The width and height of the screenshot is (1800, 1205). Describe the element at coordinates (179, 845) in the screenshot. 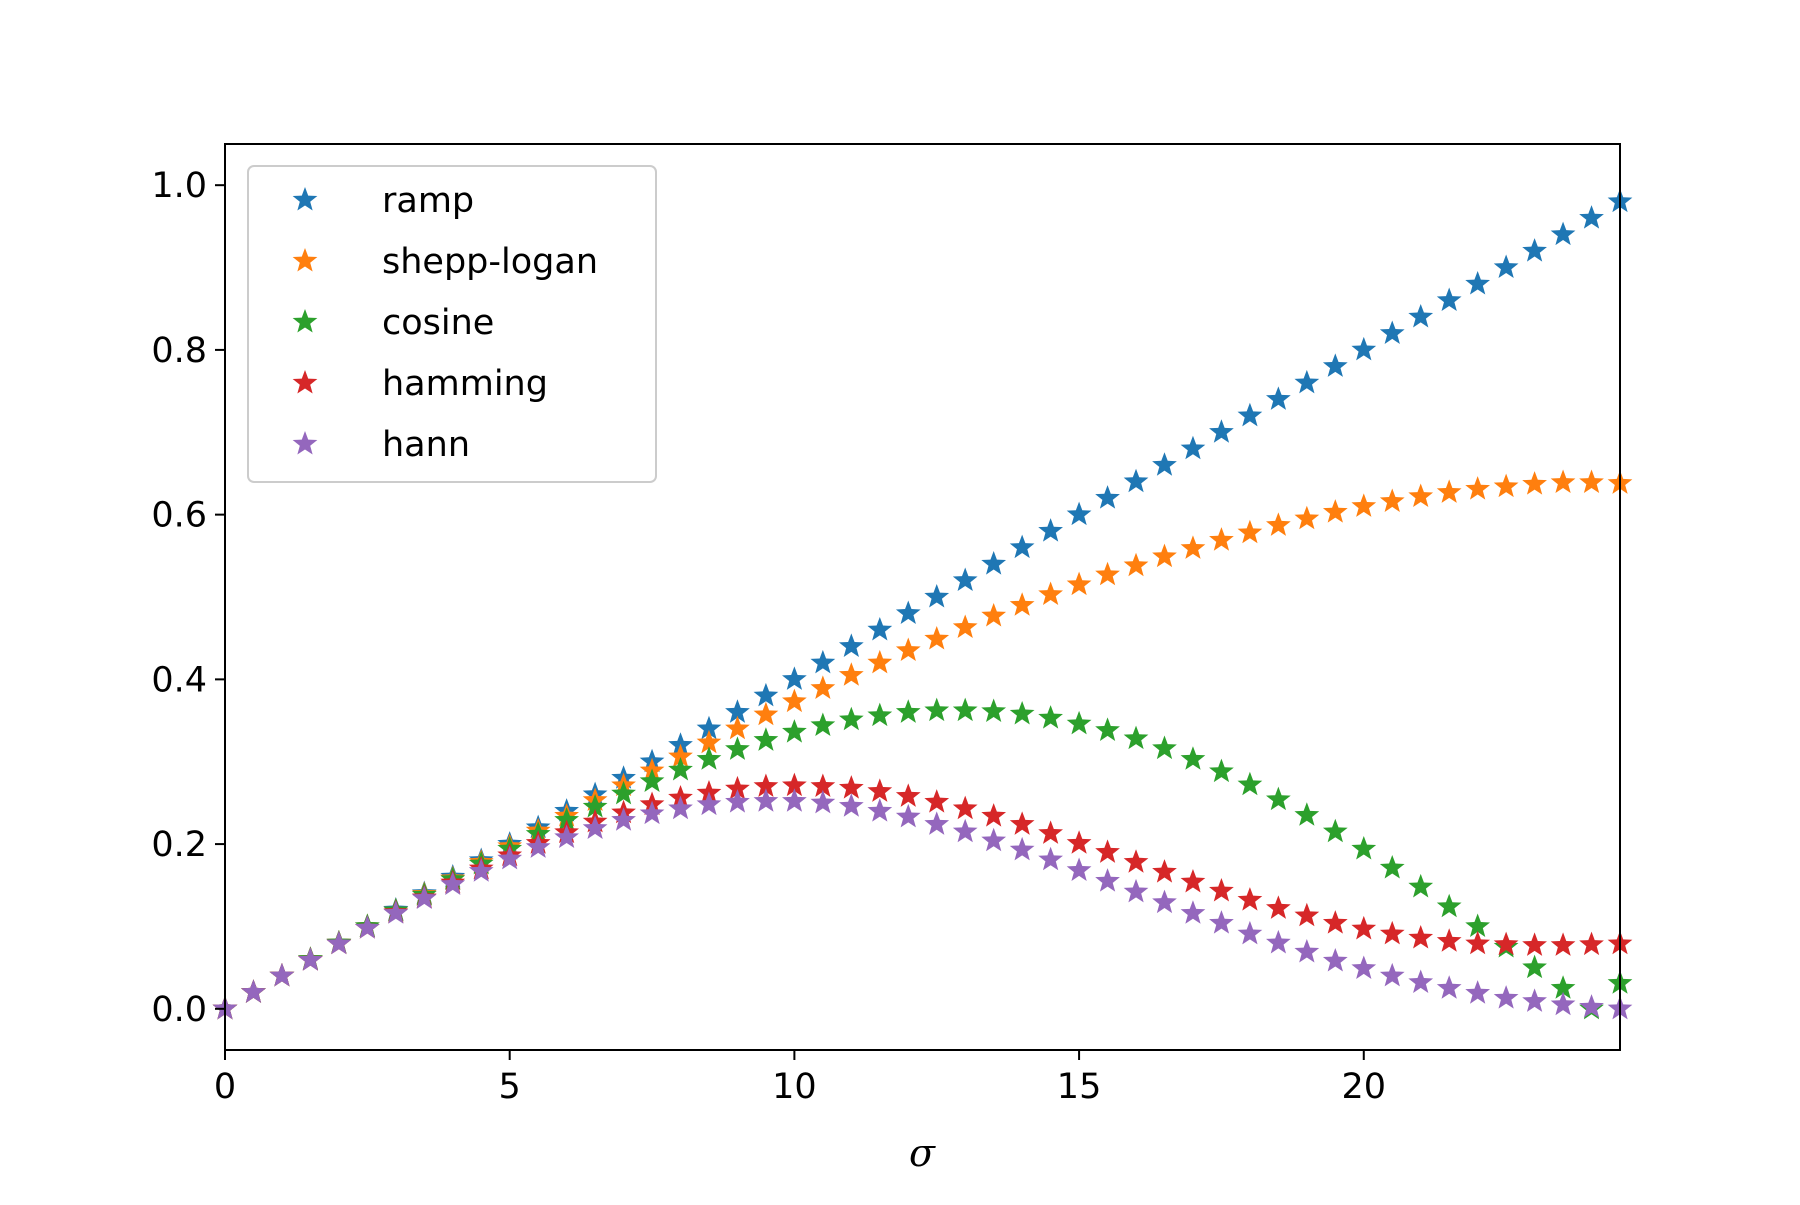

I see `y-tick-label: 0.2` at that location.